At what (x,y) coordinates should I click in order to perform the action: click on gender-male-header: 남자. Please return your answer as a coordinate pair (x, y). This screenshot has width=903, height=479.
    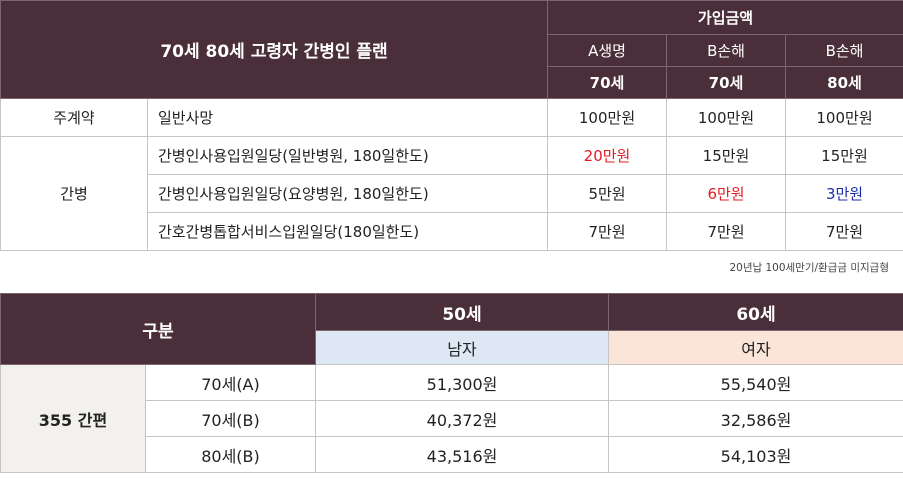
    Looking at the image, I should click on (462, 347).